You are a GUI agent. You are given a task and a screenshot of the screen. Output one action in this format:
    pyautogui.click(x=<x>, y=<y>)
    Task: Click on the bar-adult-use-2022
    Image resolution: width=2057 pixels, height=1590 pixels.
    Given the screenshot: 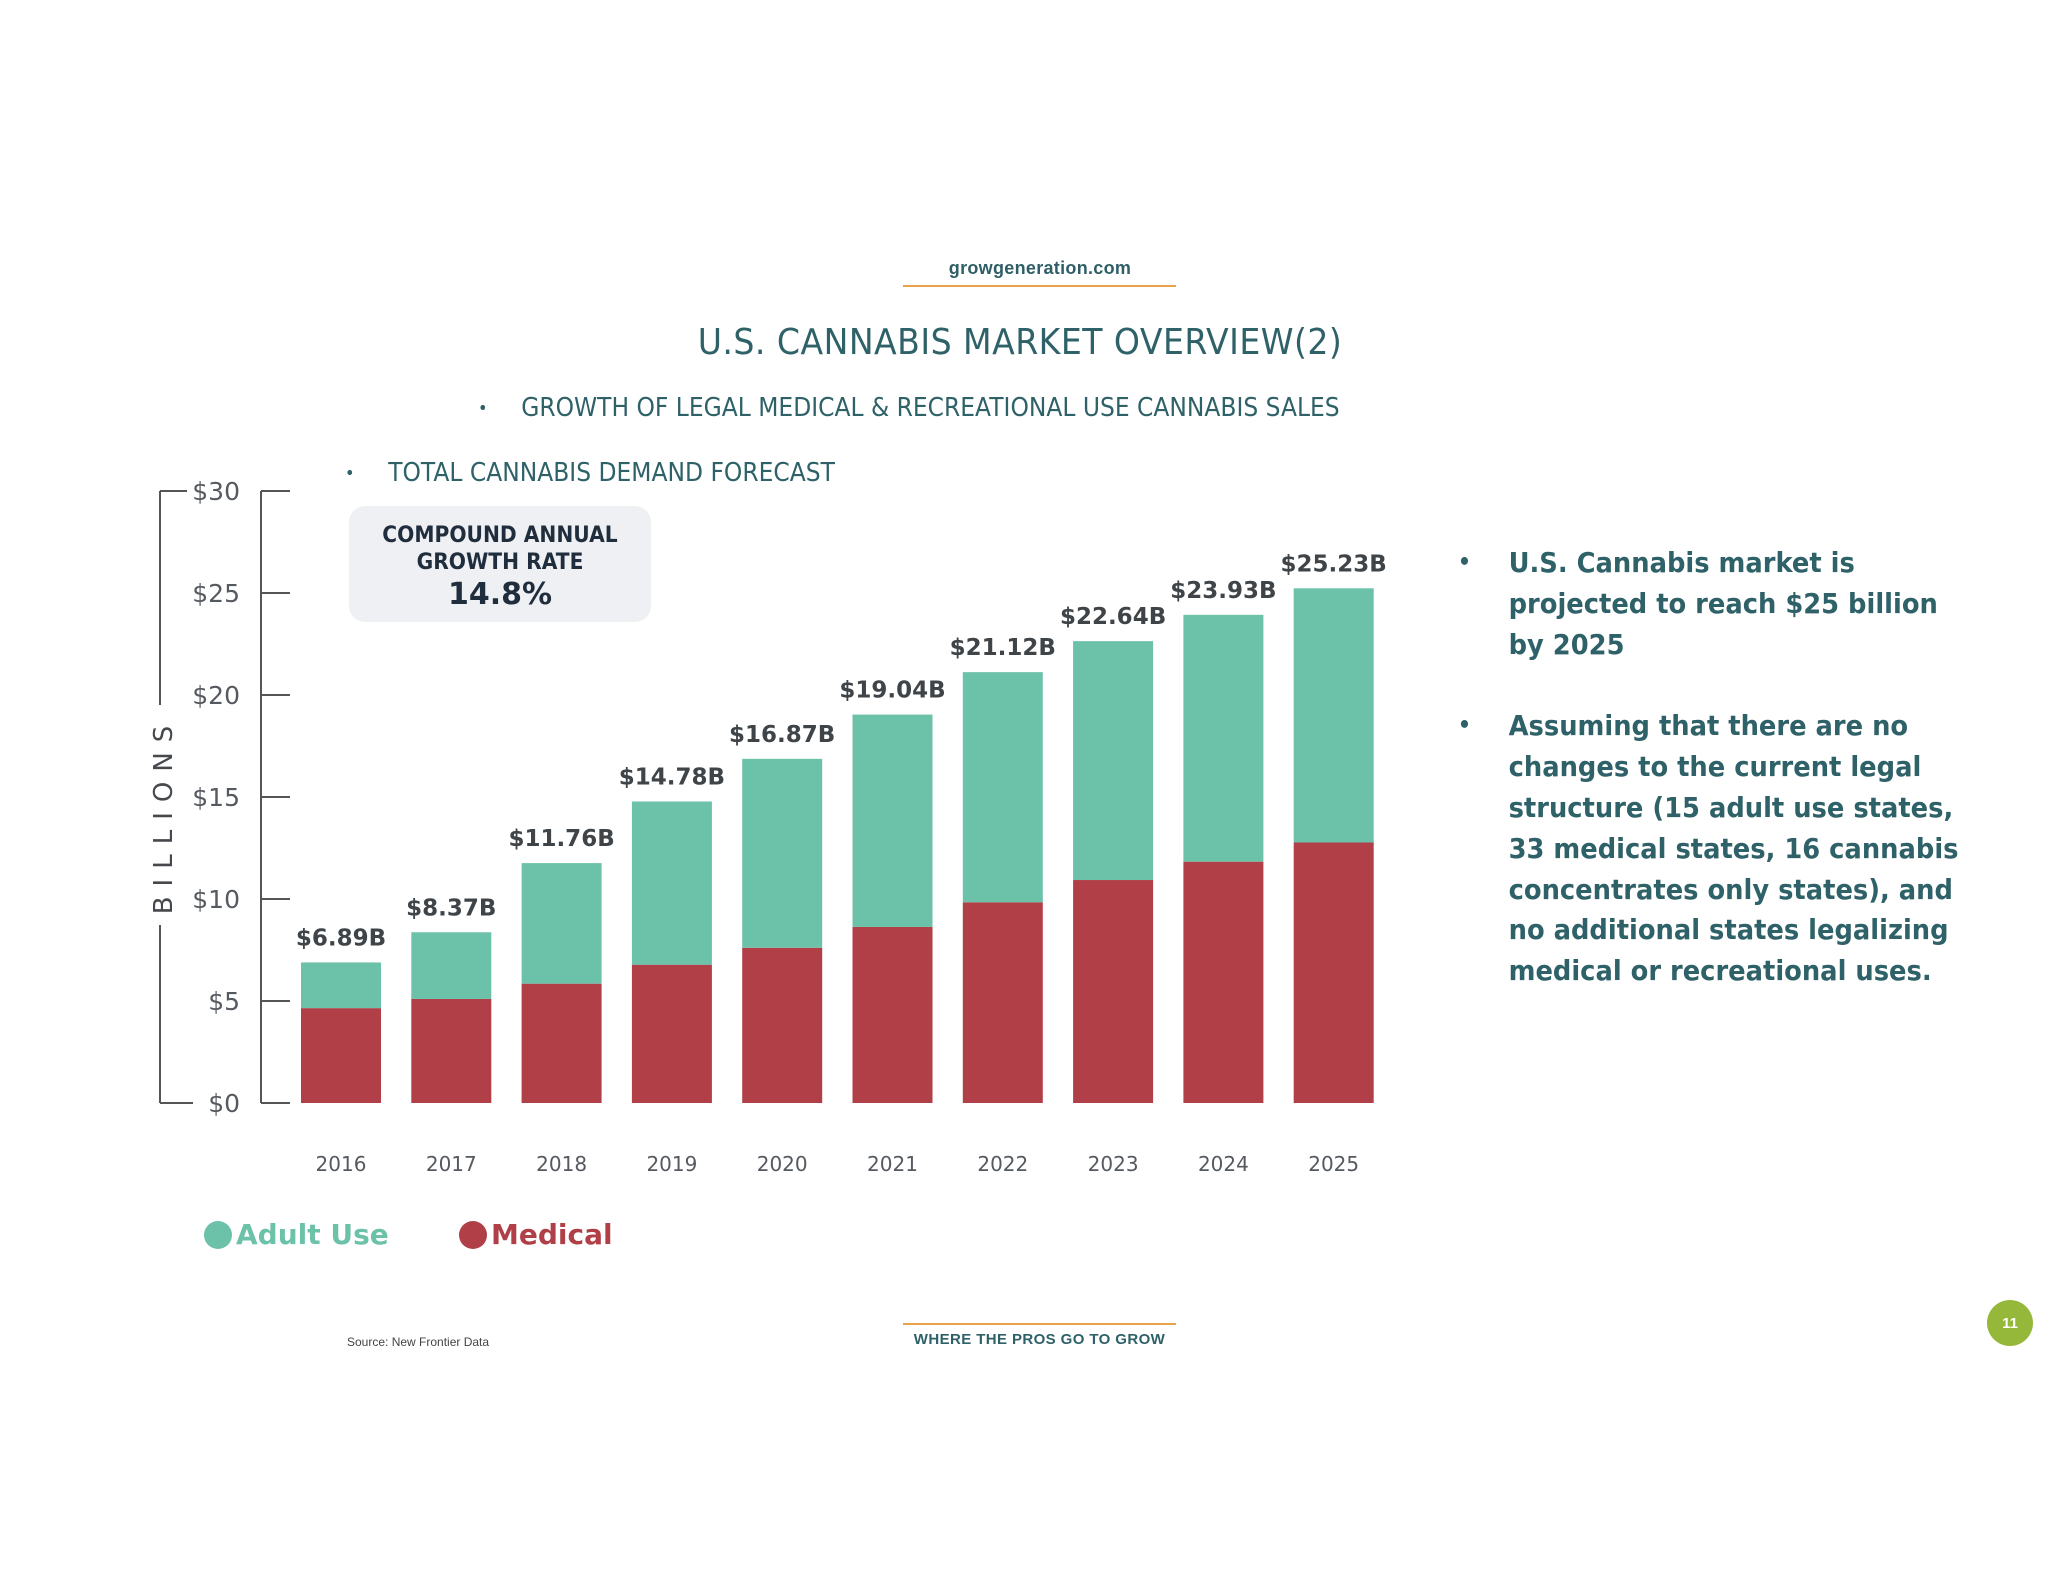 What is the action you would take?
    pyautogui.click(x=1002, y=787)
    